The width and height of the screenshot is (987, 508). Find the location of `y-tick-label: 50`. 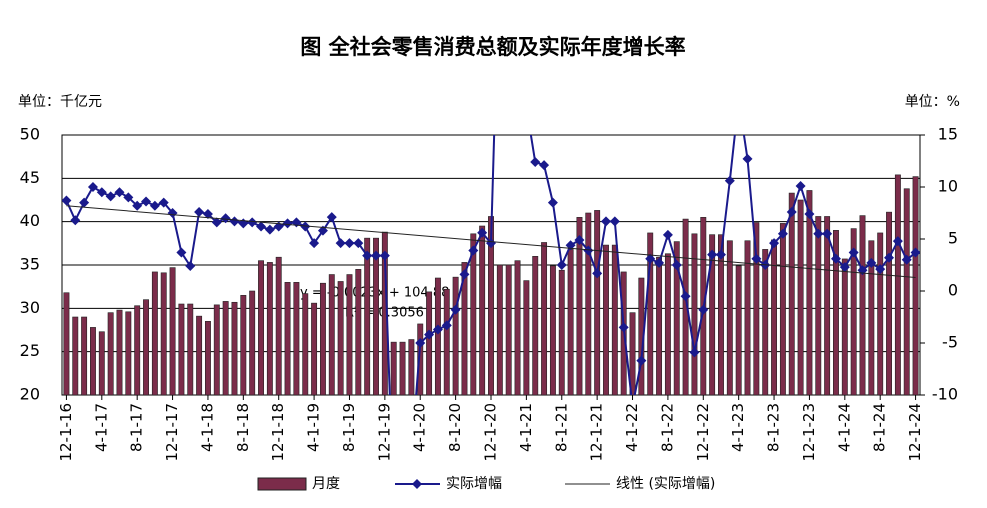

y-tick-label: 50 is located at coordinates (30, 134).